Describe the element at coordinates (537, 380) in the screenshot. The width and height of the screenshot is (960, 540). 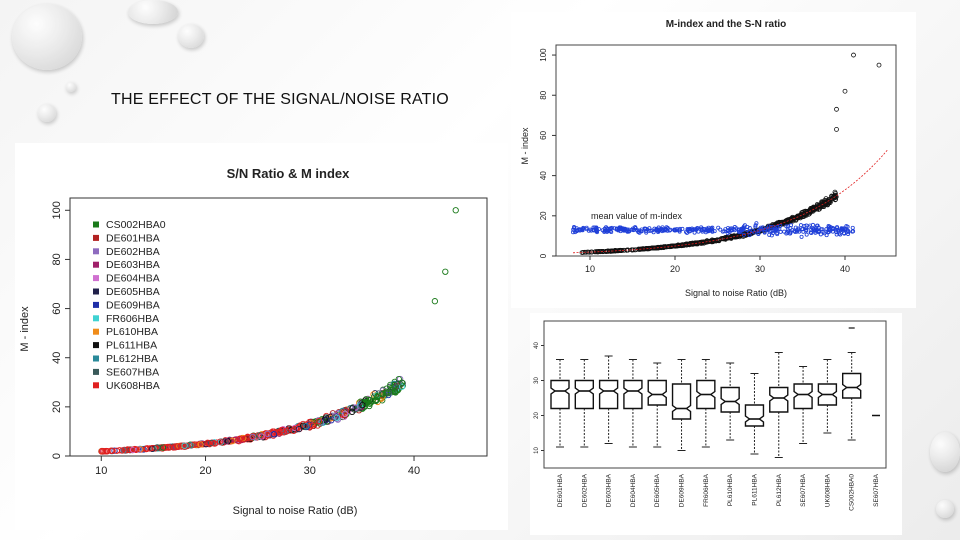
I see `y-tick-label: 30` at that location.